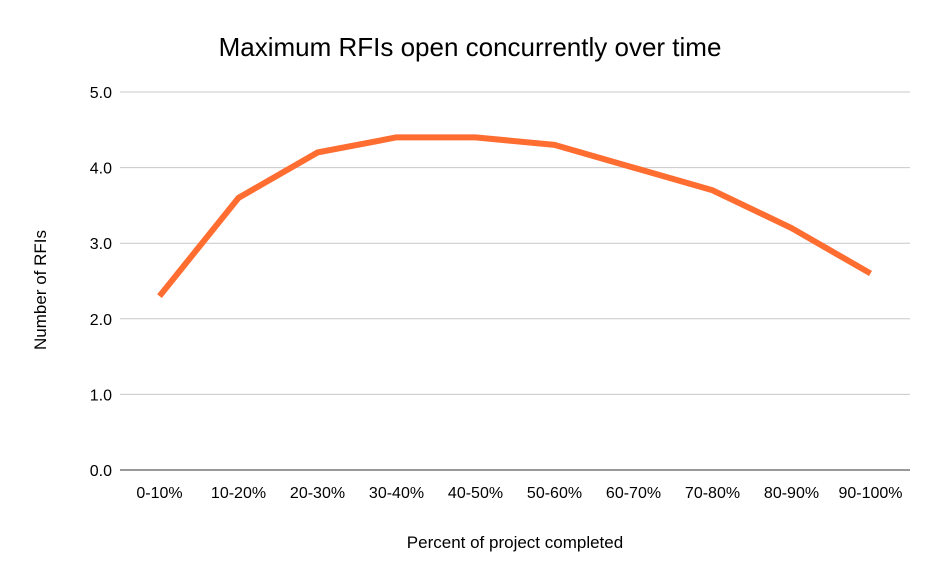  Describe the element at coordinates (712, 493) in the screenshot. I see `x-tick-label: 70-80%` at that location.